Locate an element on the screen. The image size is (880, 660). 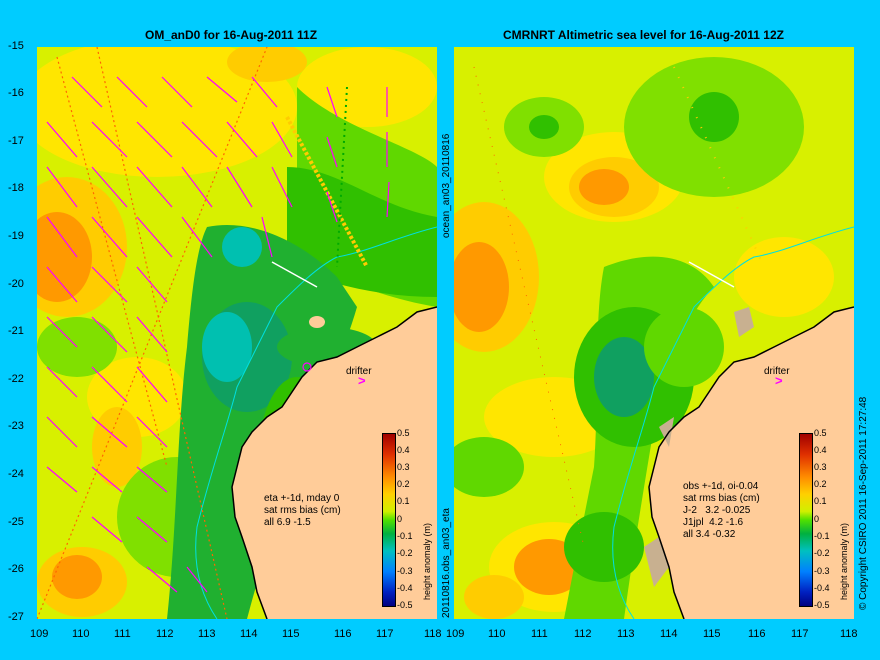
lat-tick: -22 is located at coordinates (16, 379).